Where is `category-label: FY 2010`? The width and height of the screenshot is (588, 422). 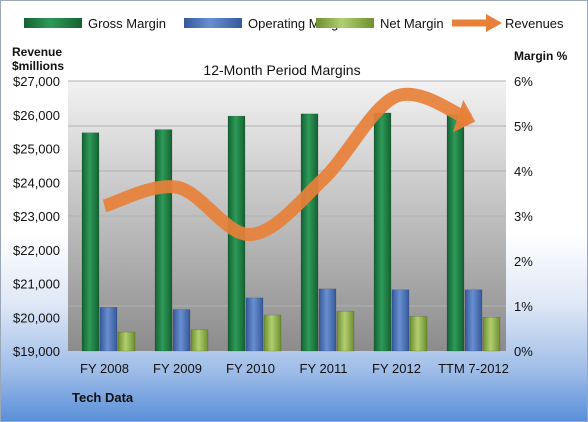 category-label: FY 2010 is located at coordinates (250, 368).